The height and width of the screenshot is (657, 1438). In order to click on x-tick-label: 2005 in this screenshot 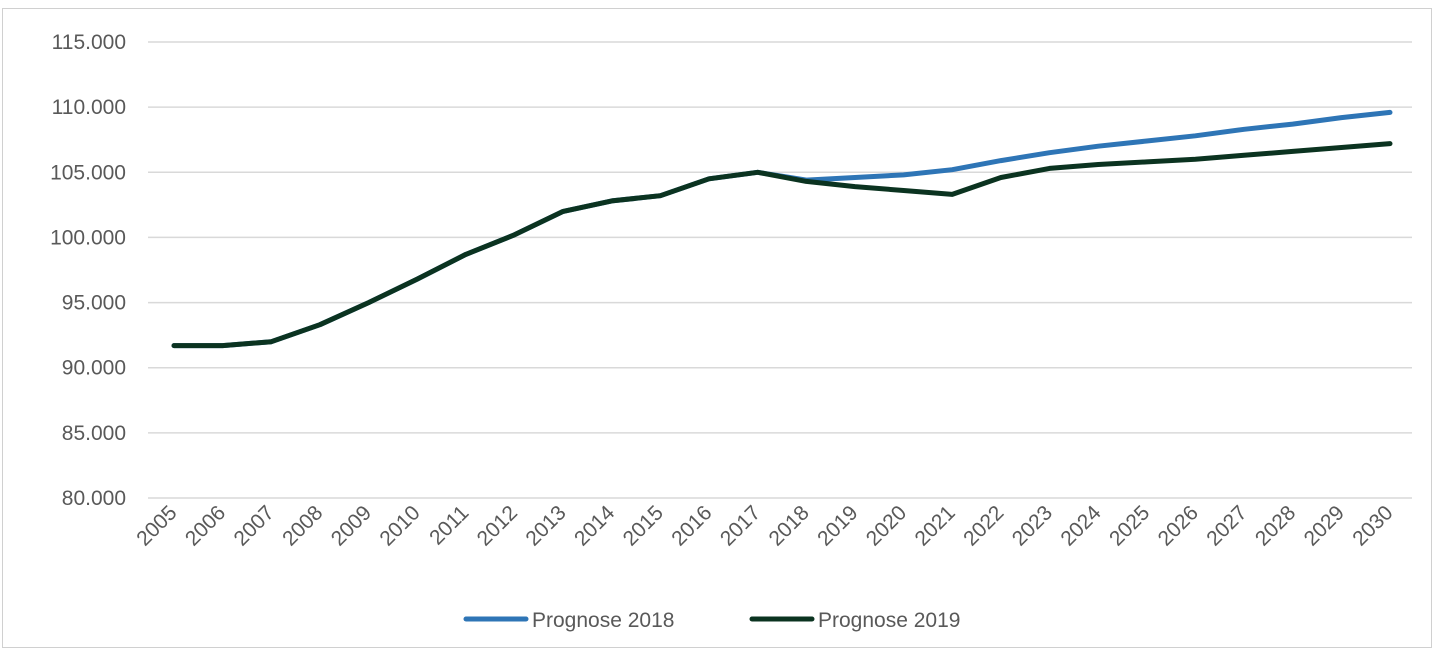, I will do `click(156, 525)`.